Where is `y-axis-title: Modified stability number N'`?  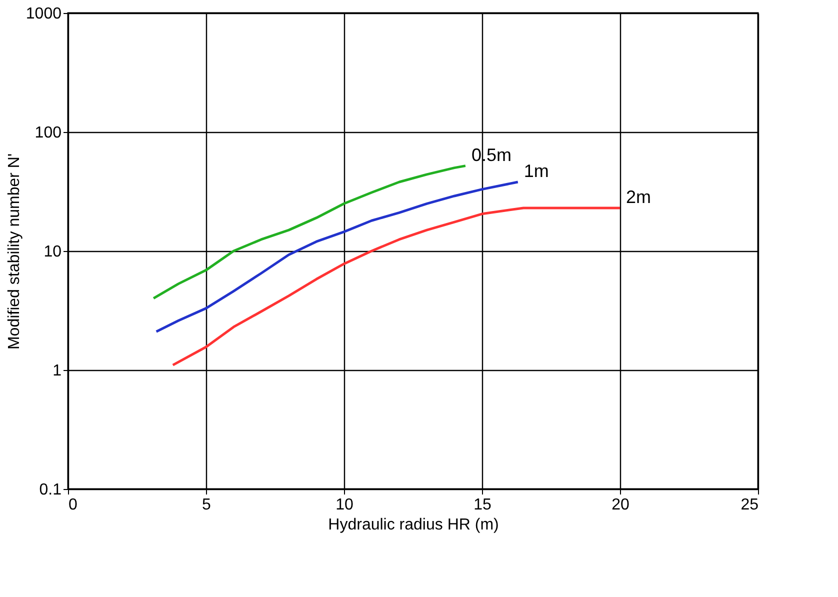
y-axis-title: Modified stability number N' is located at coordinates (14, 251).